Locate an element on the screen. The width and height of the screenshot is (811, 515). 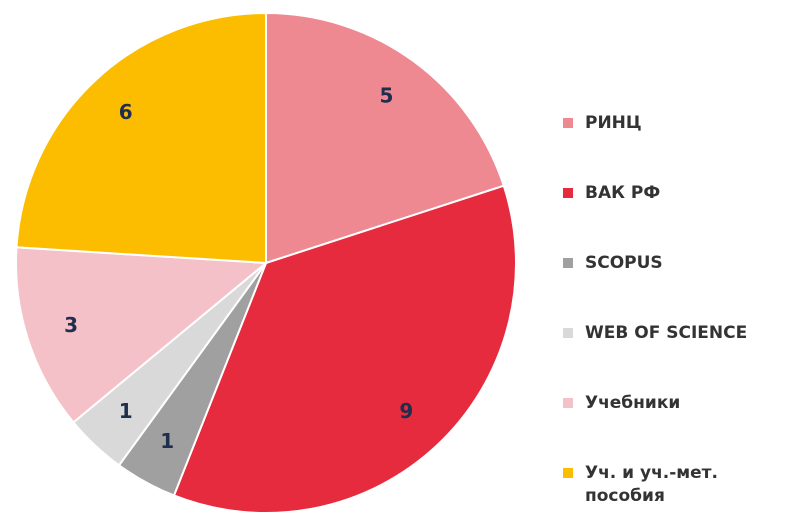
legend-item: Учебники is located at coordinates (687, 403).